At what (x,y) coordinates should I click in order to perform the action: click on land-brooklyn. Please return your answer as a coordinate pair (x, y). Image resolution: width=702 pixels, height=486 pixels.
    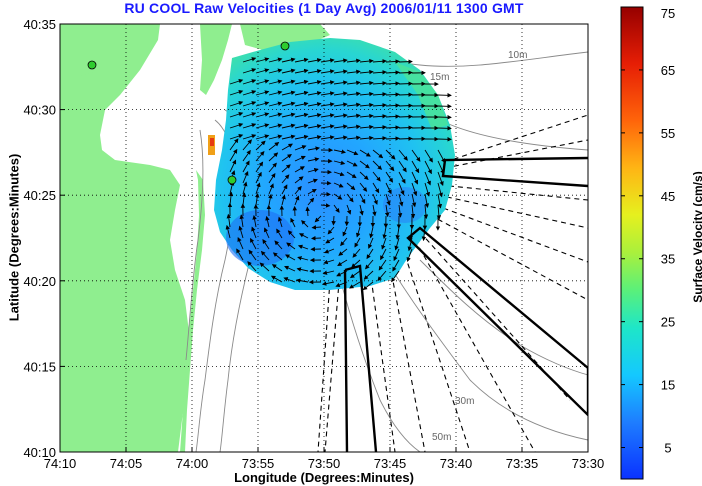
    Looking at the image, I should click on (285, 38).